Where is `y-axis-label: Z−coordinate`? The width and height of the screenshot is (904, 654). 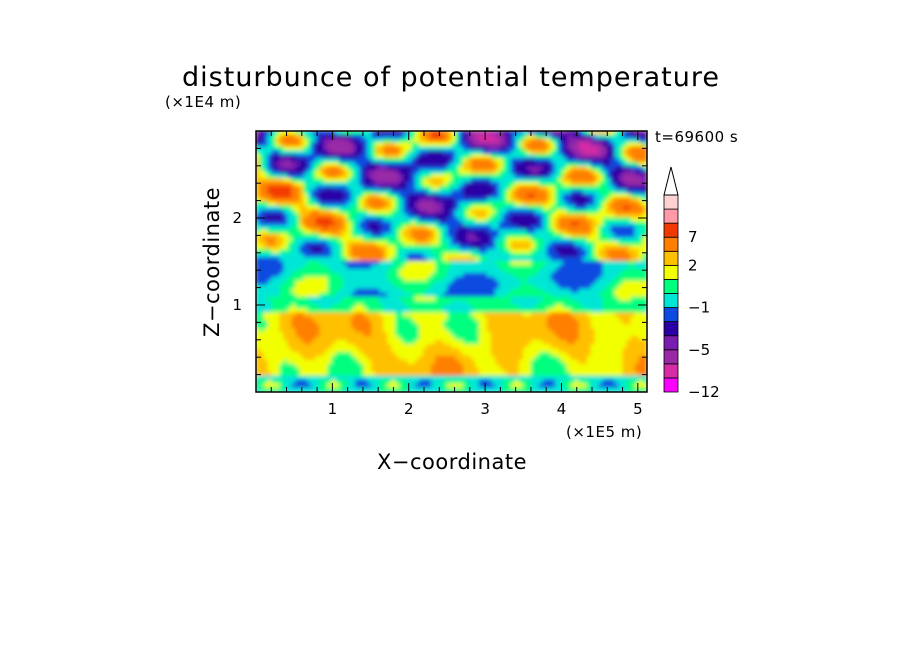
y-axis-label: Z−coordinate is located at coordinates (212, 262).